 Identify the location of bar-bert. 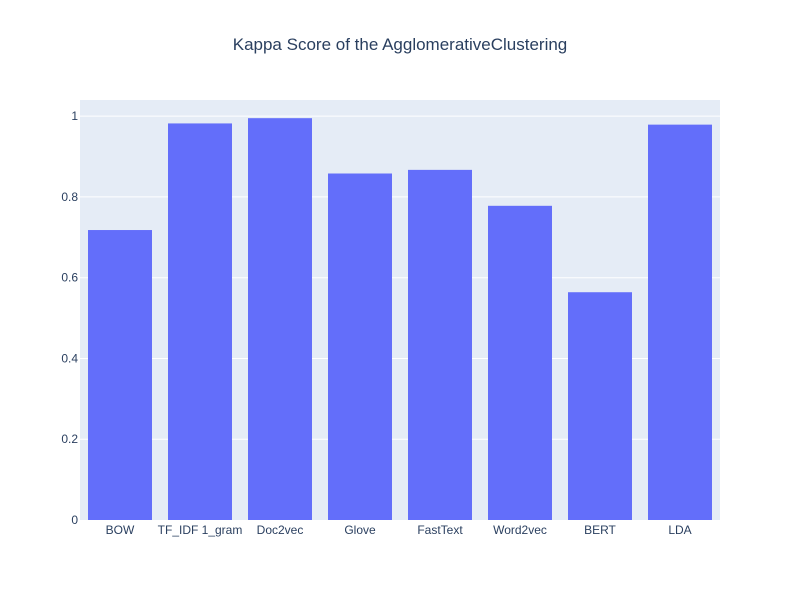
(600, 406).